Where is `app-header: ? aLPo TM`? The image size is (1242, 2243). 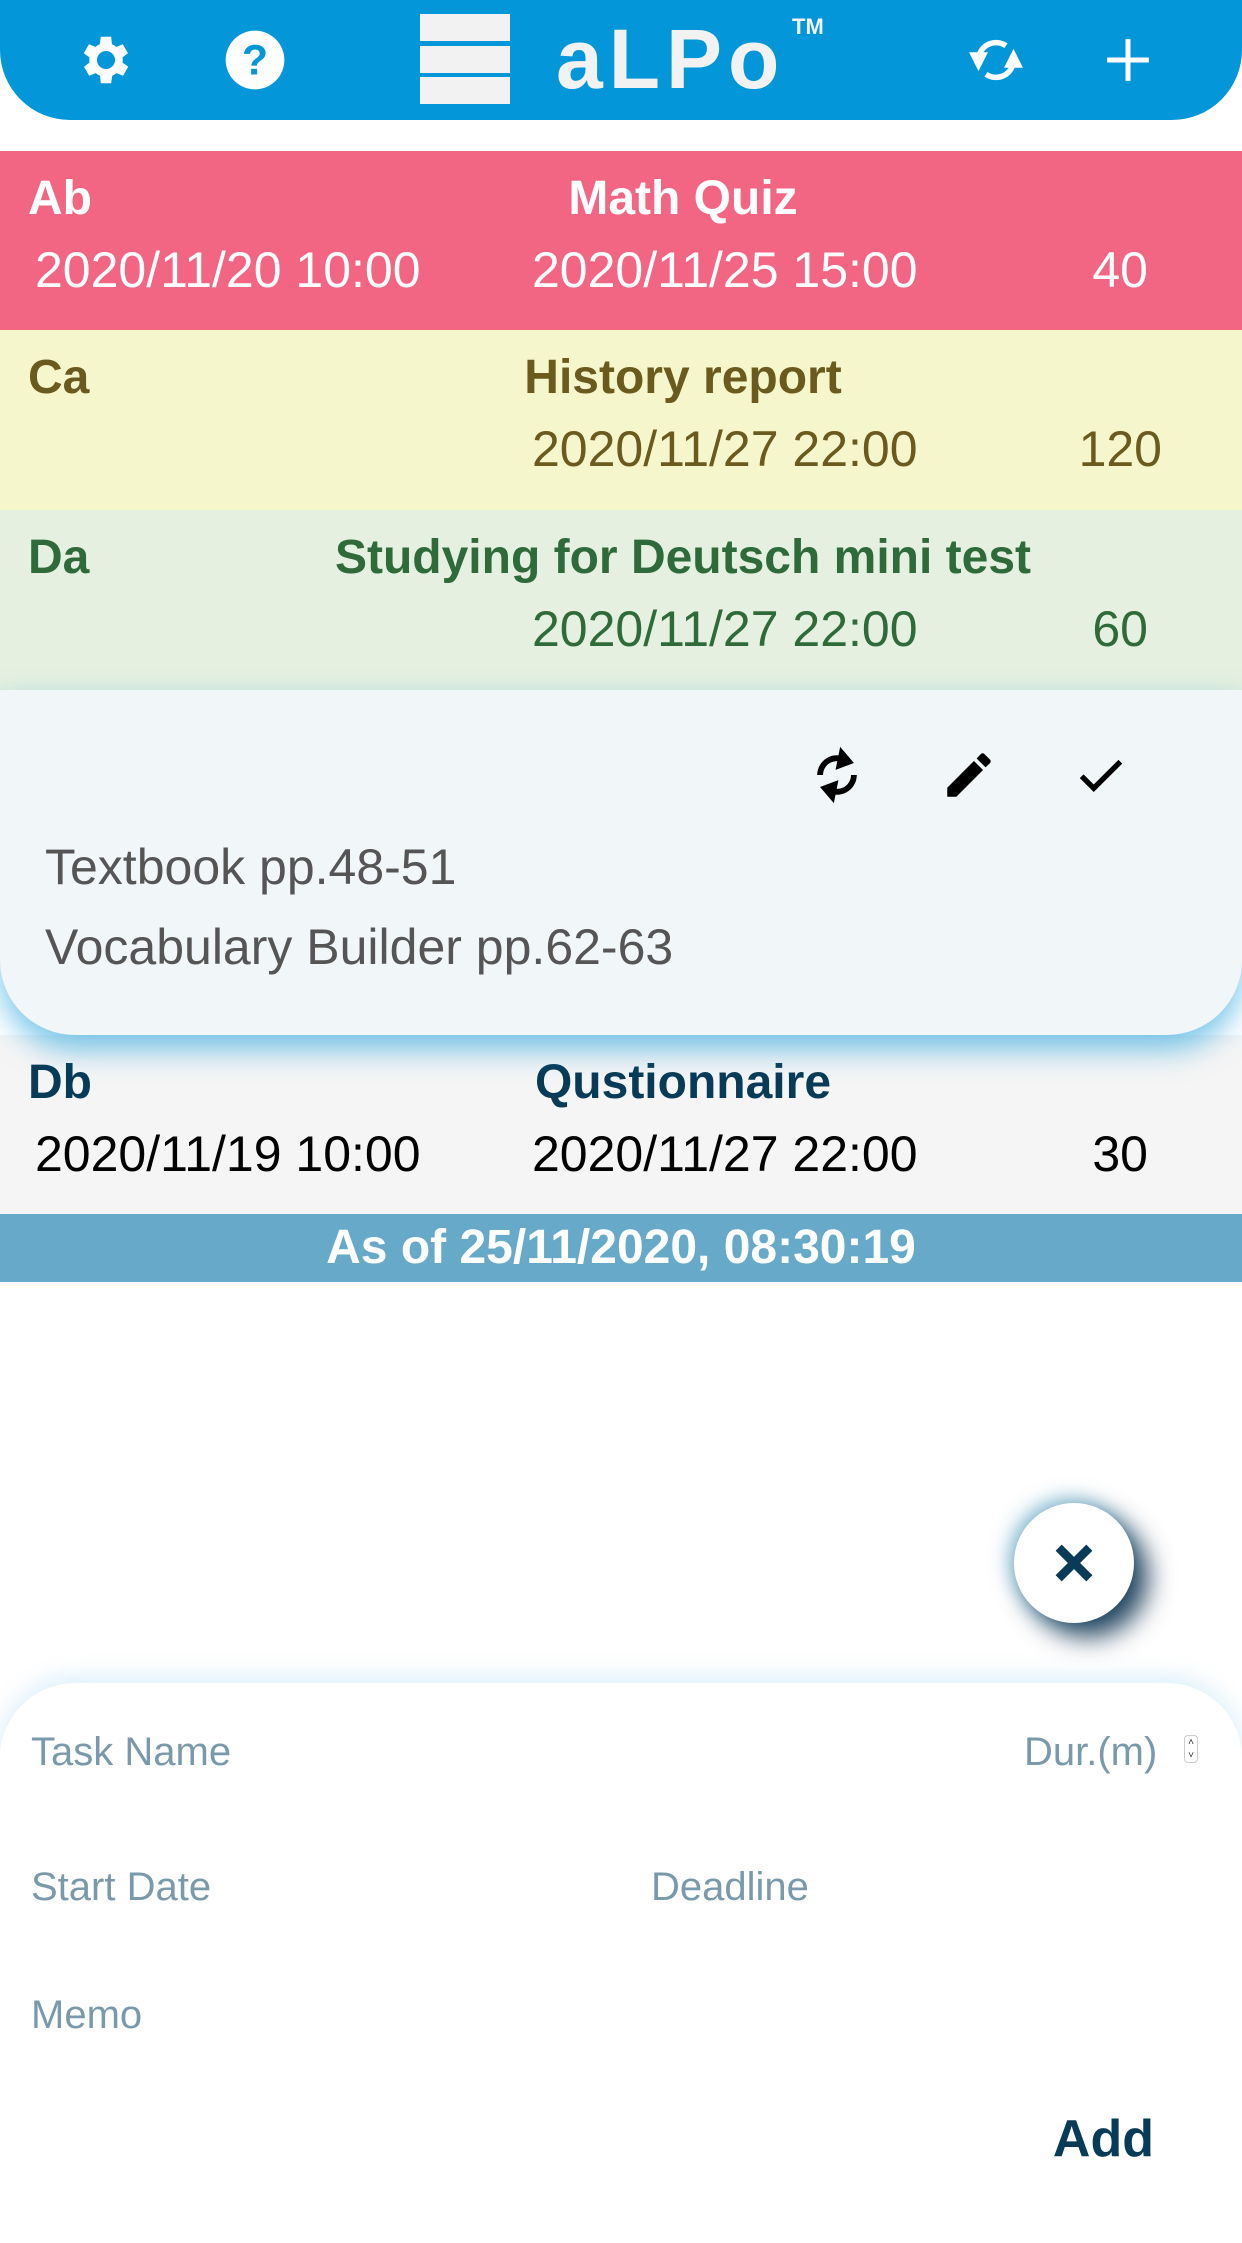 app-header: ? aLPo TM is located at coordinates (621, 60).